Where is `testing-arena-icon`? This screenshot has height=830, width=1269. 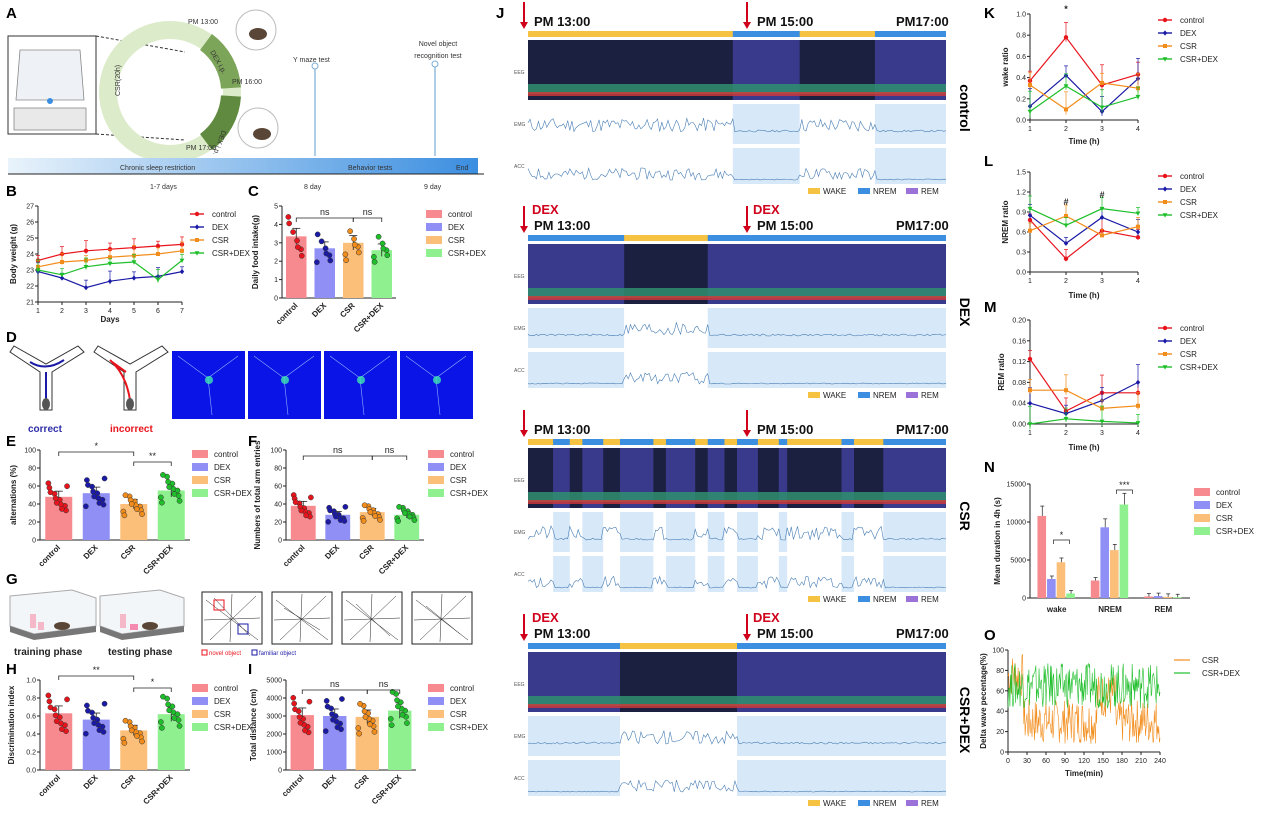 testing-arena-icon is located at coordinates (142, 614).